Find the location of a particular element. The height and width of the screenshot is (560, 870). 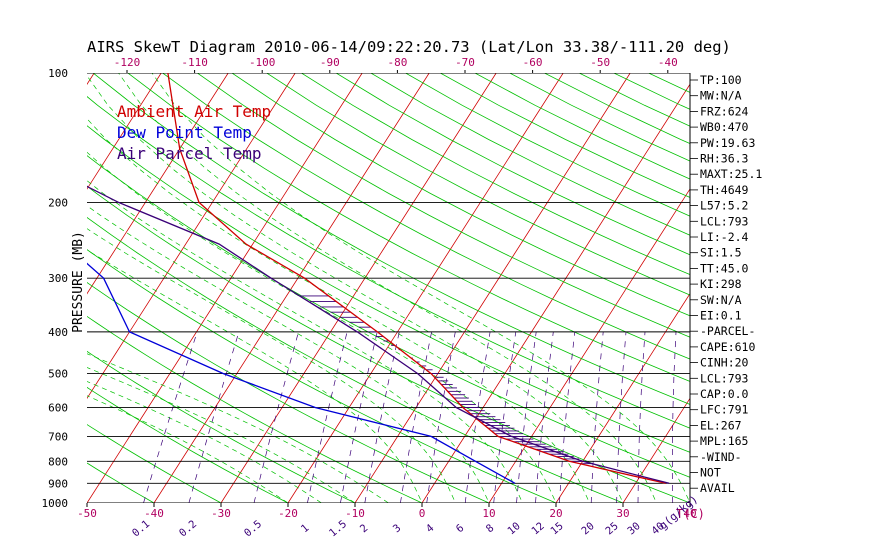

top-tick-label: -70 is located at coordinates (465, 62).